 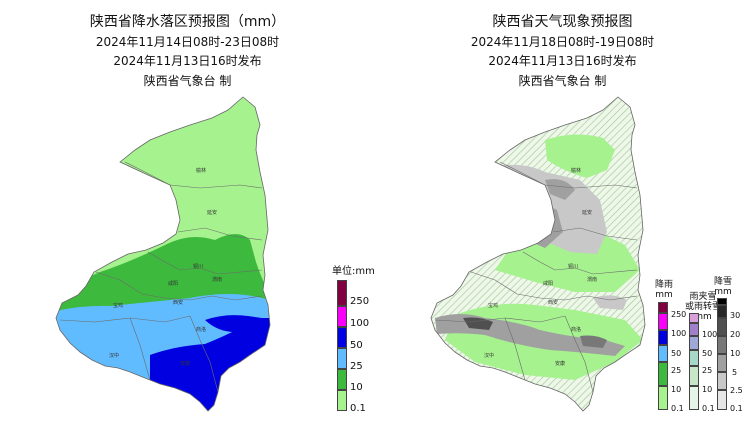 I want to click on legend-tick: 250, so click(x=360, y=301).